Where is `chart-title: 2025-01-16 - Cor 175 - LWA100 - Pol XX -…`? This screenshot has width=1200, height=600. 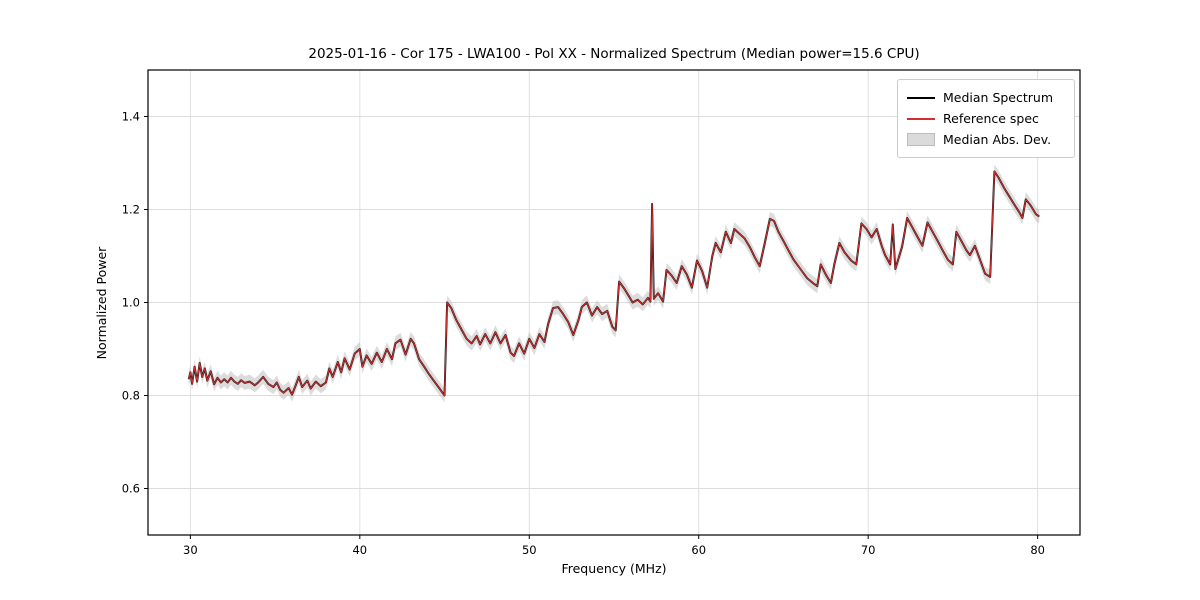
chart-title: 2025-01-16 - Cor 175 - LWA100 - Pol XX -… is located at coordinates (613, 54).